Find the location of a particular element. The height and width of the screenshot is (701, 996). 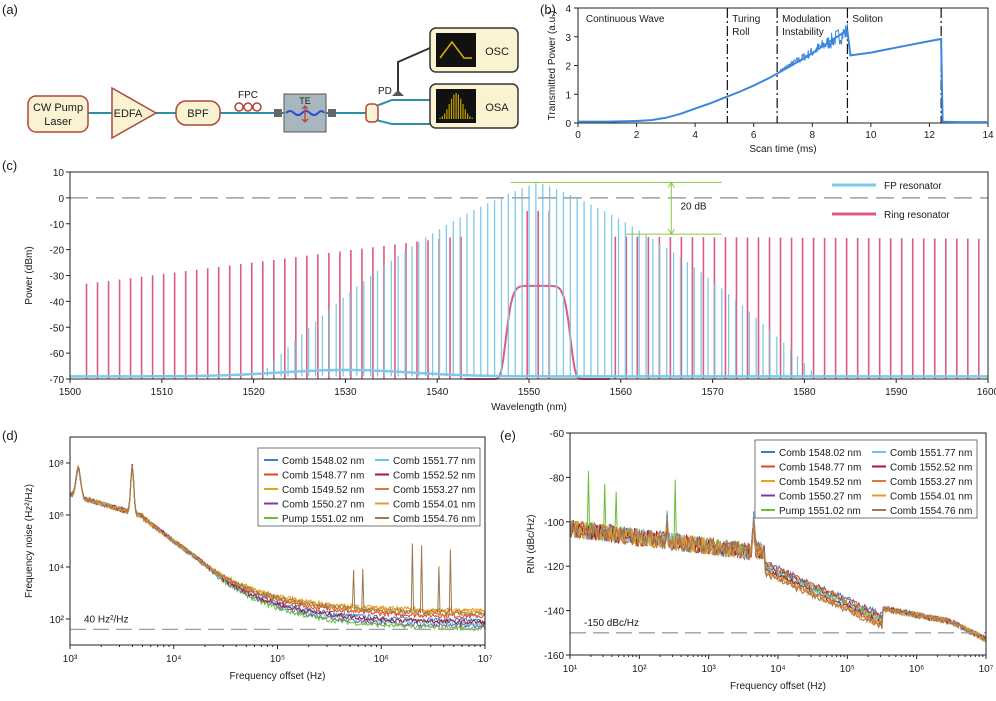

c-annotation-arrowheads is located at coordinates (671, 208).